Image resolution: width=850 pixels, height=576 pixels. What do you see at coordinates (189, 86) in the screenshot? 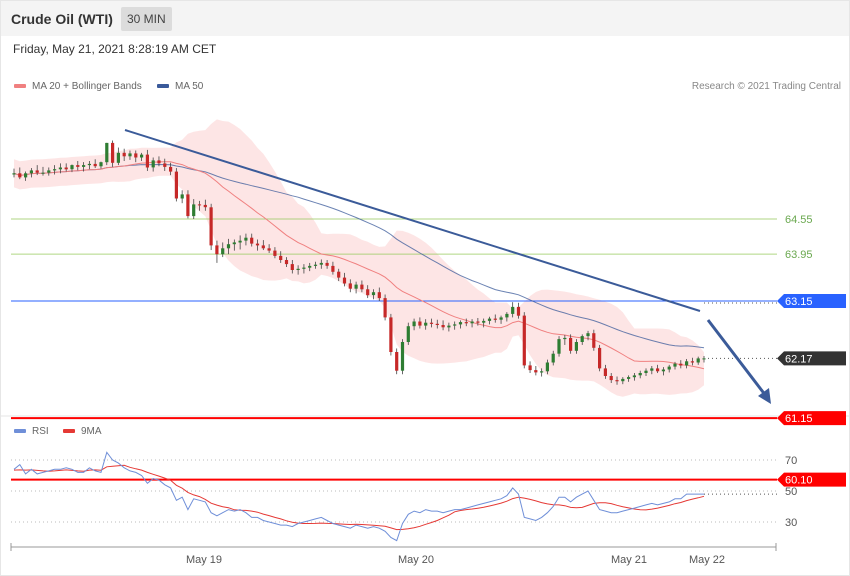
I see `ma50-legend-label: MA 50` at bounding box center [189, 86].